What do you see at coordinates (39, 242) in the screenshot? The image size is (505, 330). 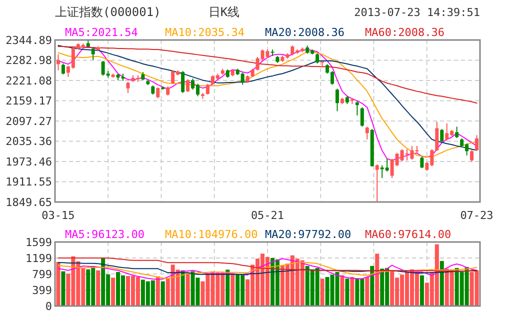 I see `y-tick-label: 1599` at bounding box center [39, 242].